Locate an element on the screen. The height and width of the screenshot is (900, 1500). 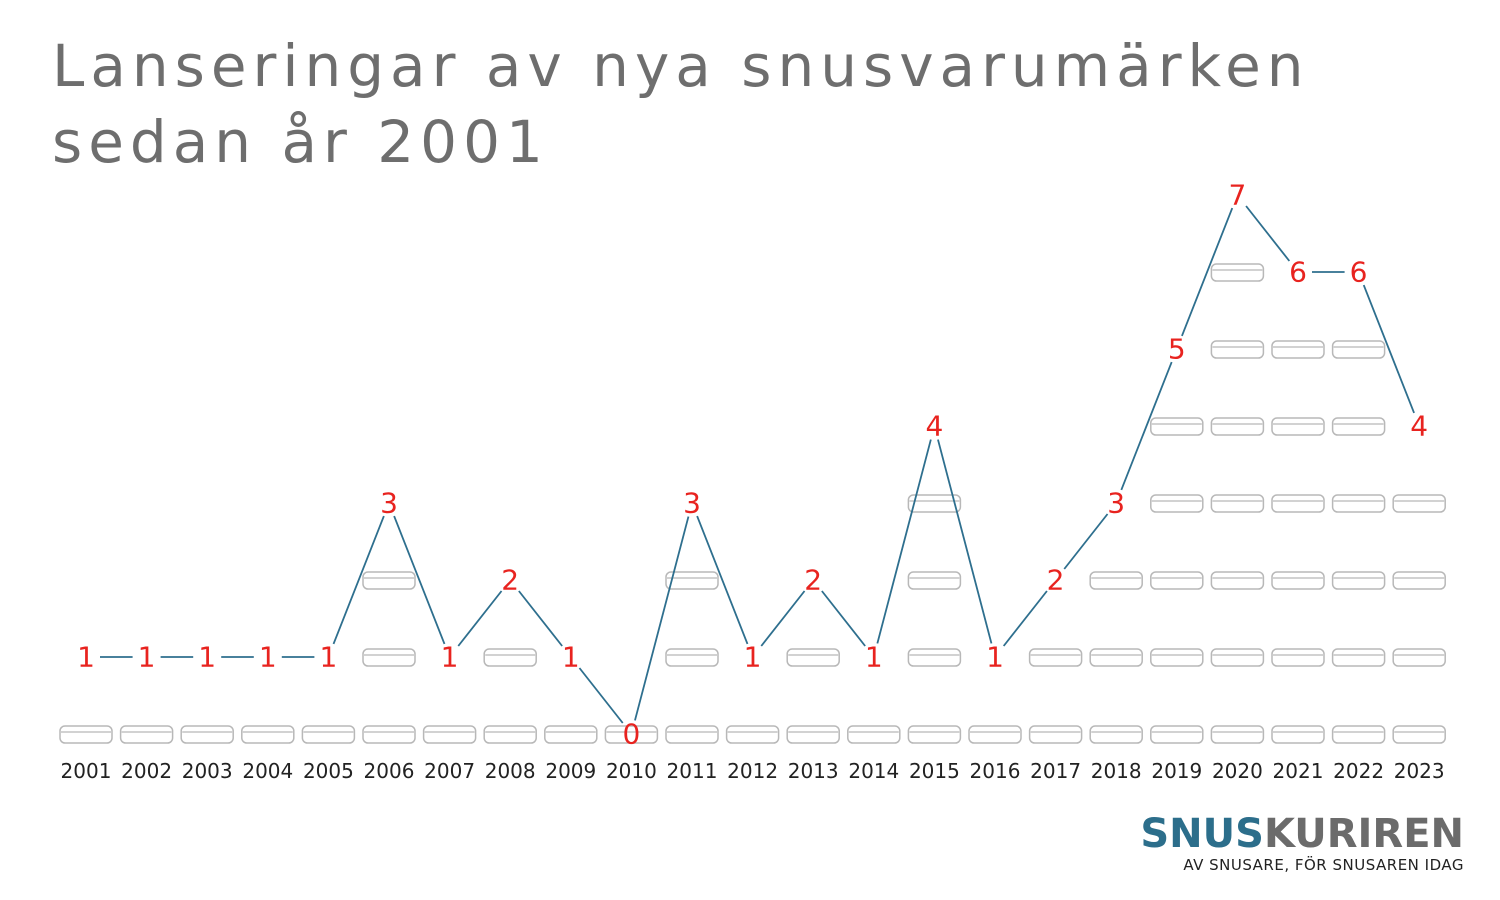
year-label: 2021 is located at coordinates (1298, 771).